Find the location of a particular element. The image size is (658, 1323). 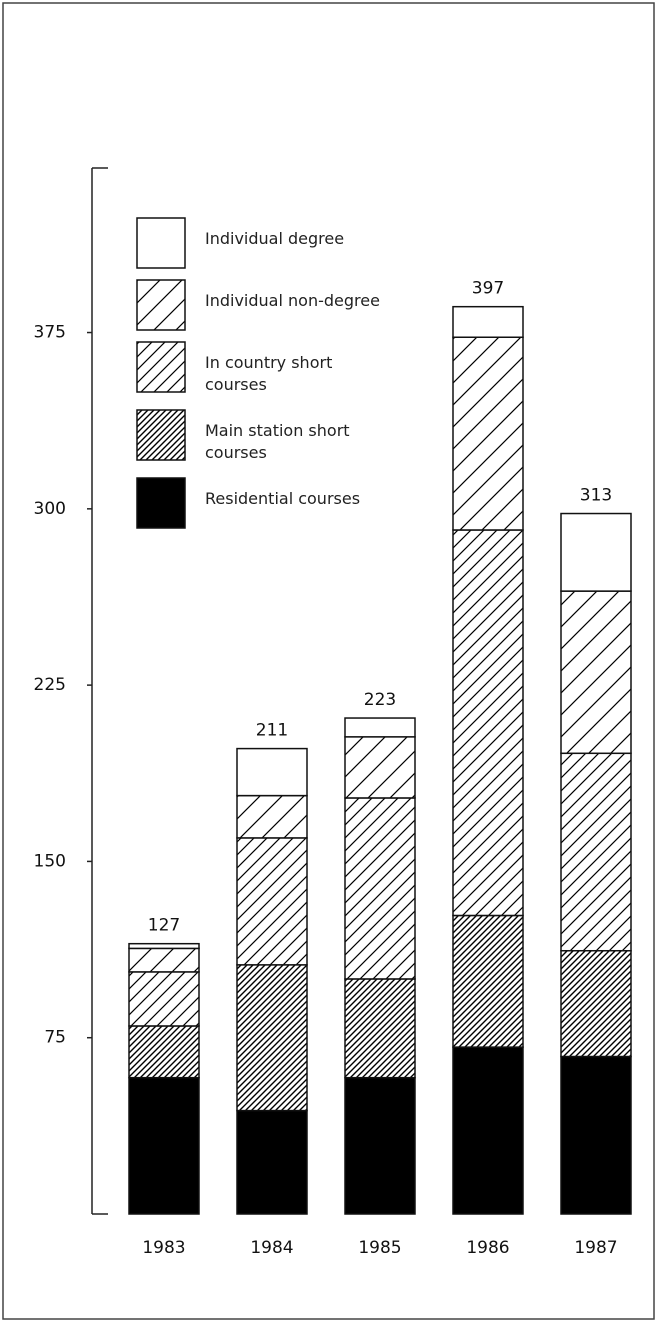

total-label: 223 is located at coordinates (380, 700).